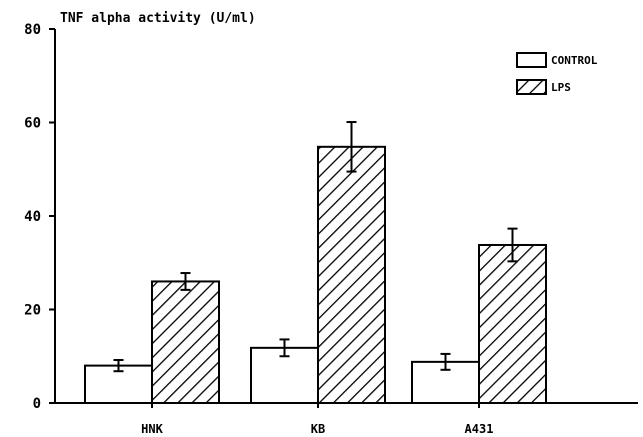 This screenshot has width=643, height=437. Describe the element at coordinates (557, 73) in the screenshot. I see `legend: CONTROL LPS` at that location.